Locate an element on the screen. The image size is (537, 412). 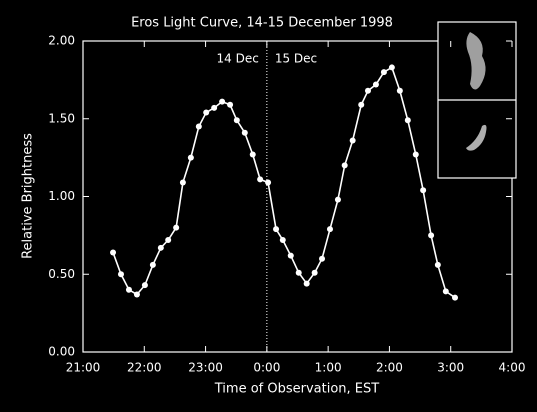
y-tick-label: 0.50 is located at coordinates (61, 274).